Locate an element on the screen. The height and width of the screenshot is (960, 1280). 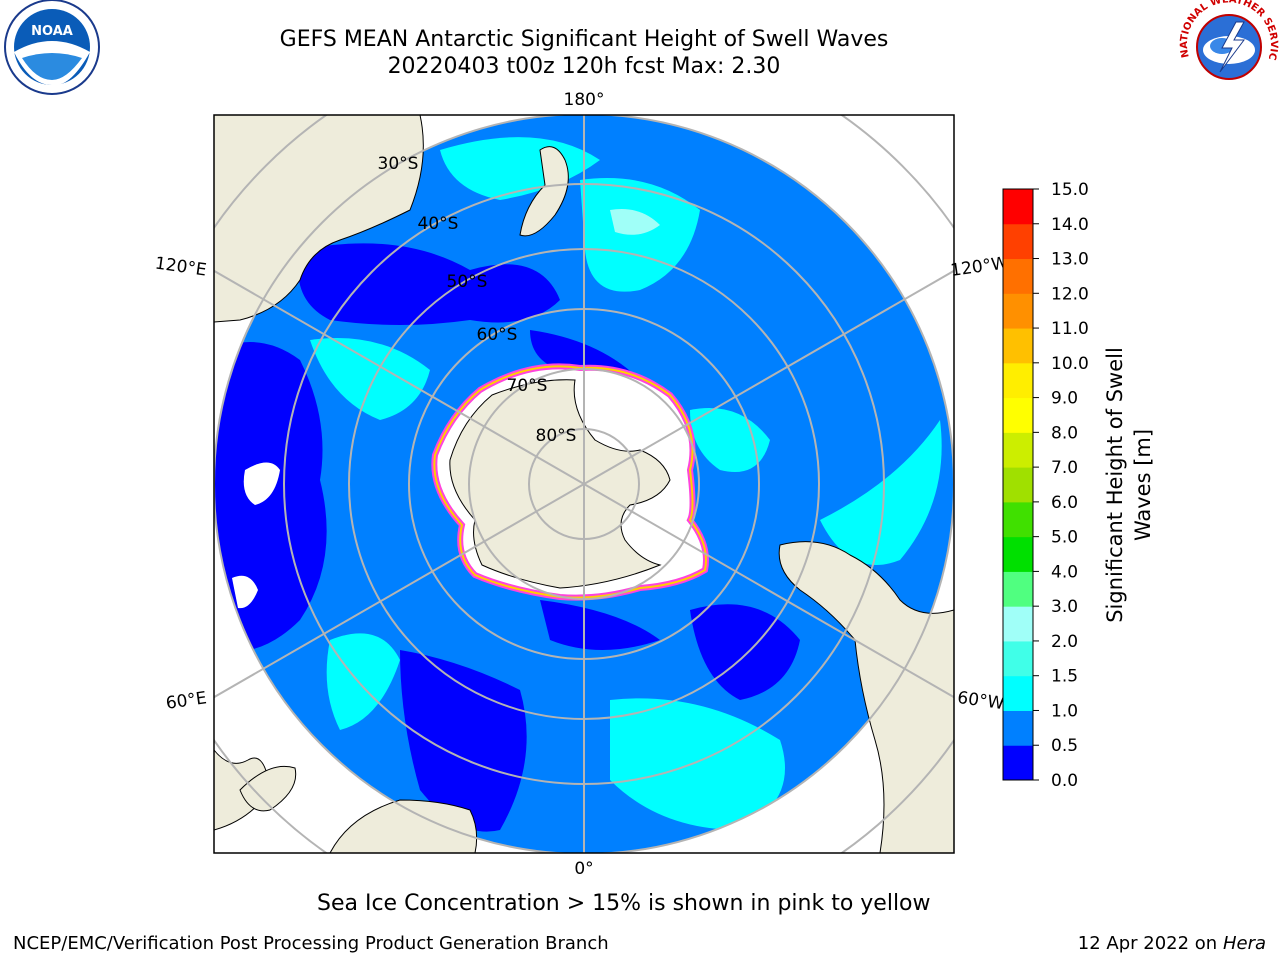
colorbar is located at coordinates (1018, 485).